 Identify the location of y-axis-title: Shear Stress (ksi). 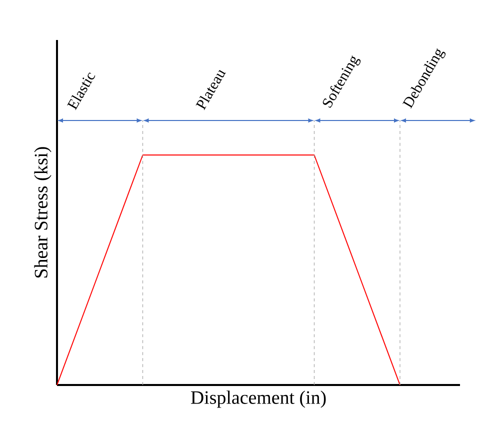
(43, 212).